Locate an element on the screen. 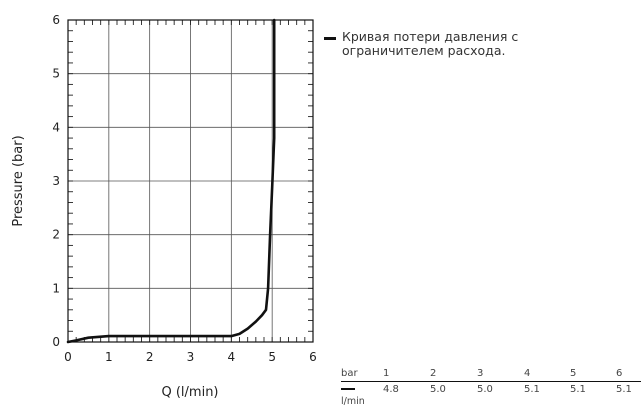 The image size is (643, 408). x-tick-label: 3 is located at coordinates (191, 357).